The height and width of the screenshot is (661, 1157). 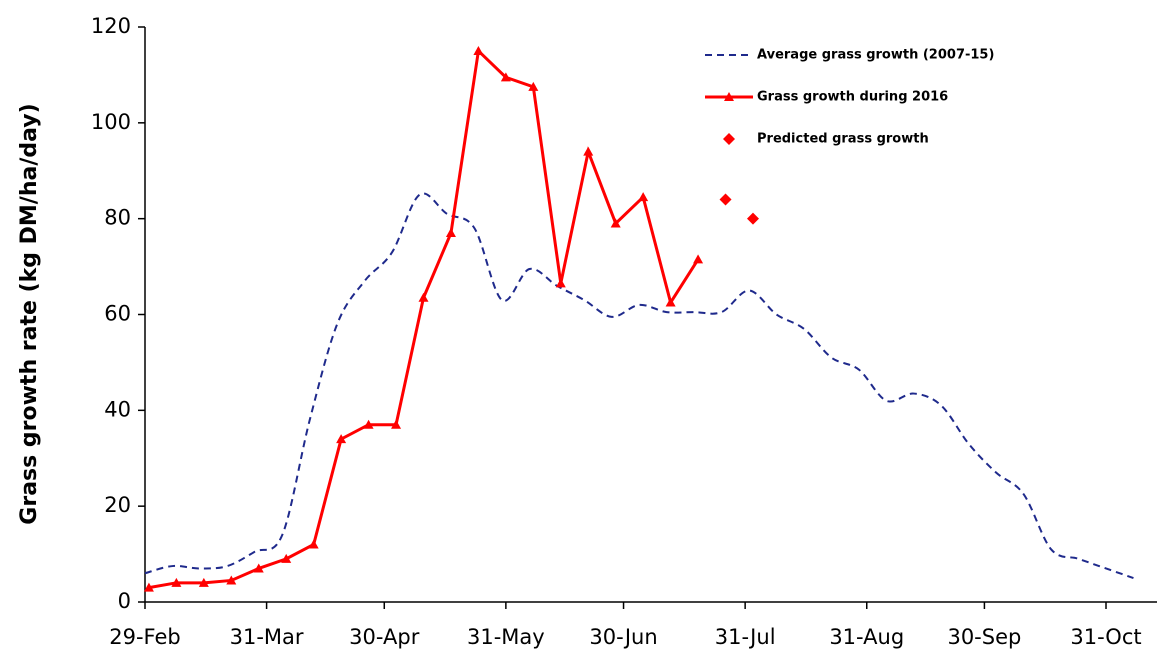 I want to click on y-tick-label: 0, so click(x=124, y=601).